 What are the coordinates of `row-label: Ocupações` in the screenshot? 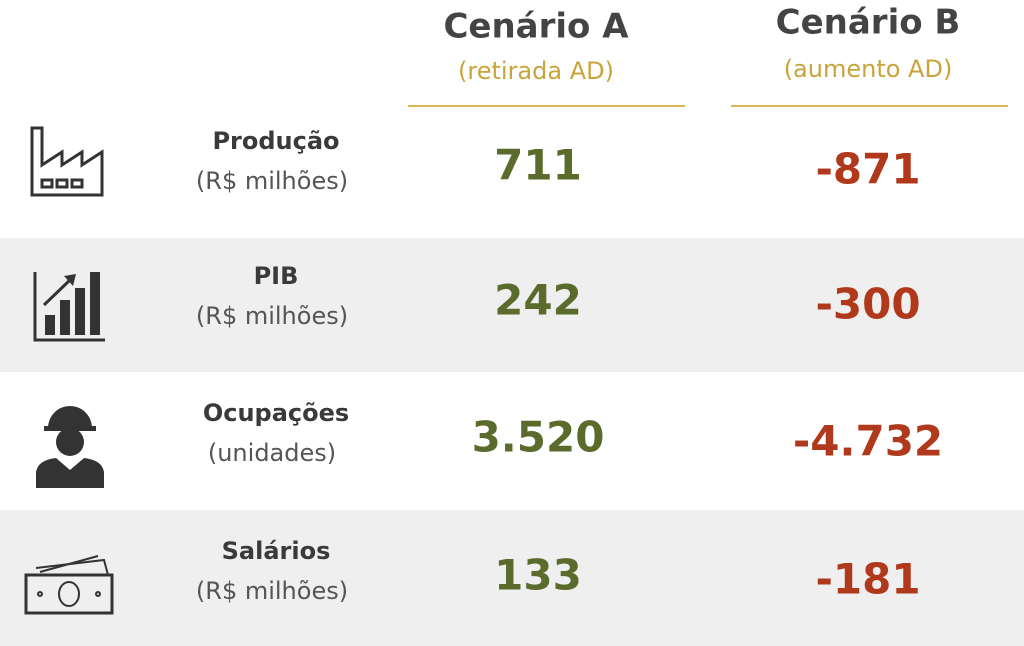 It's located at (276, 413).